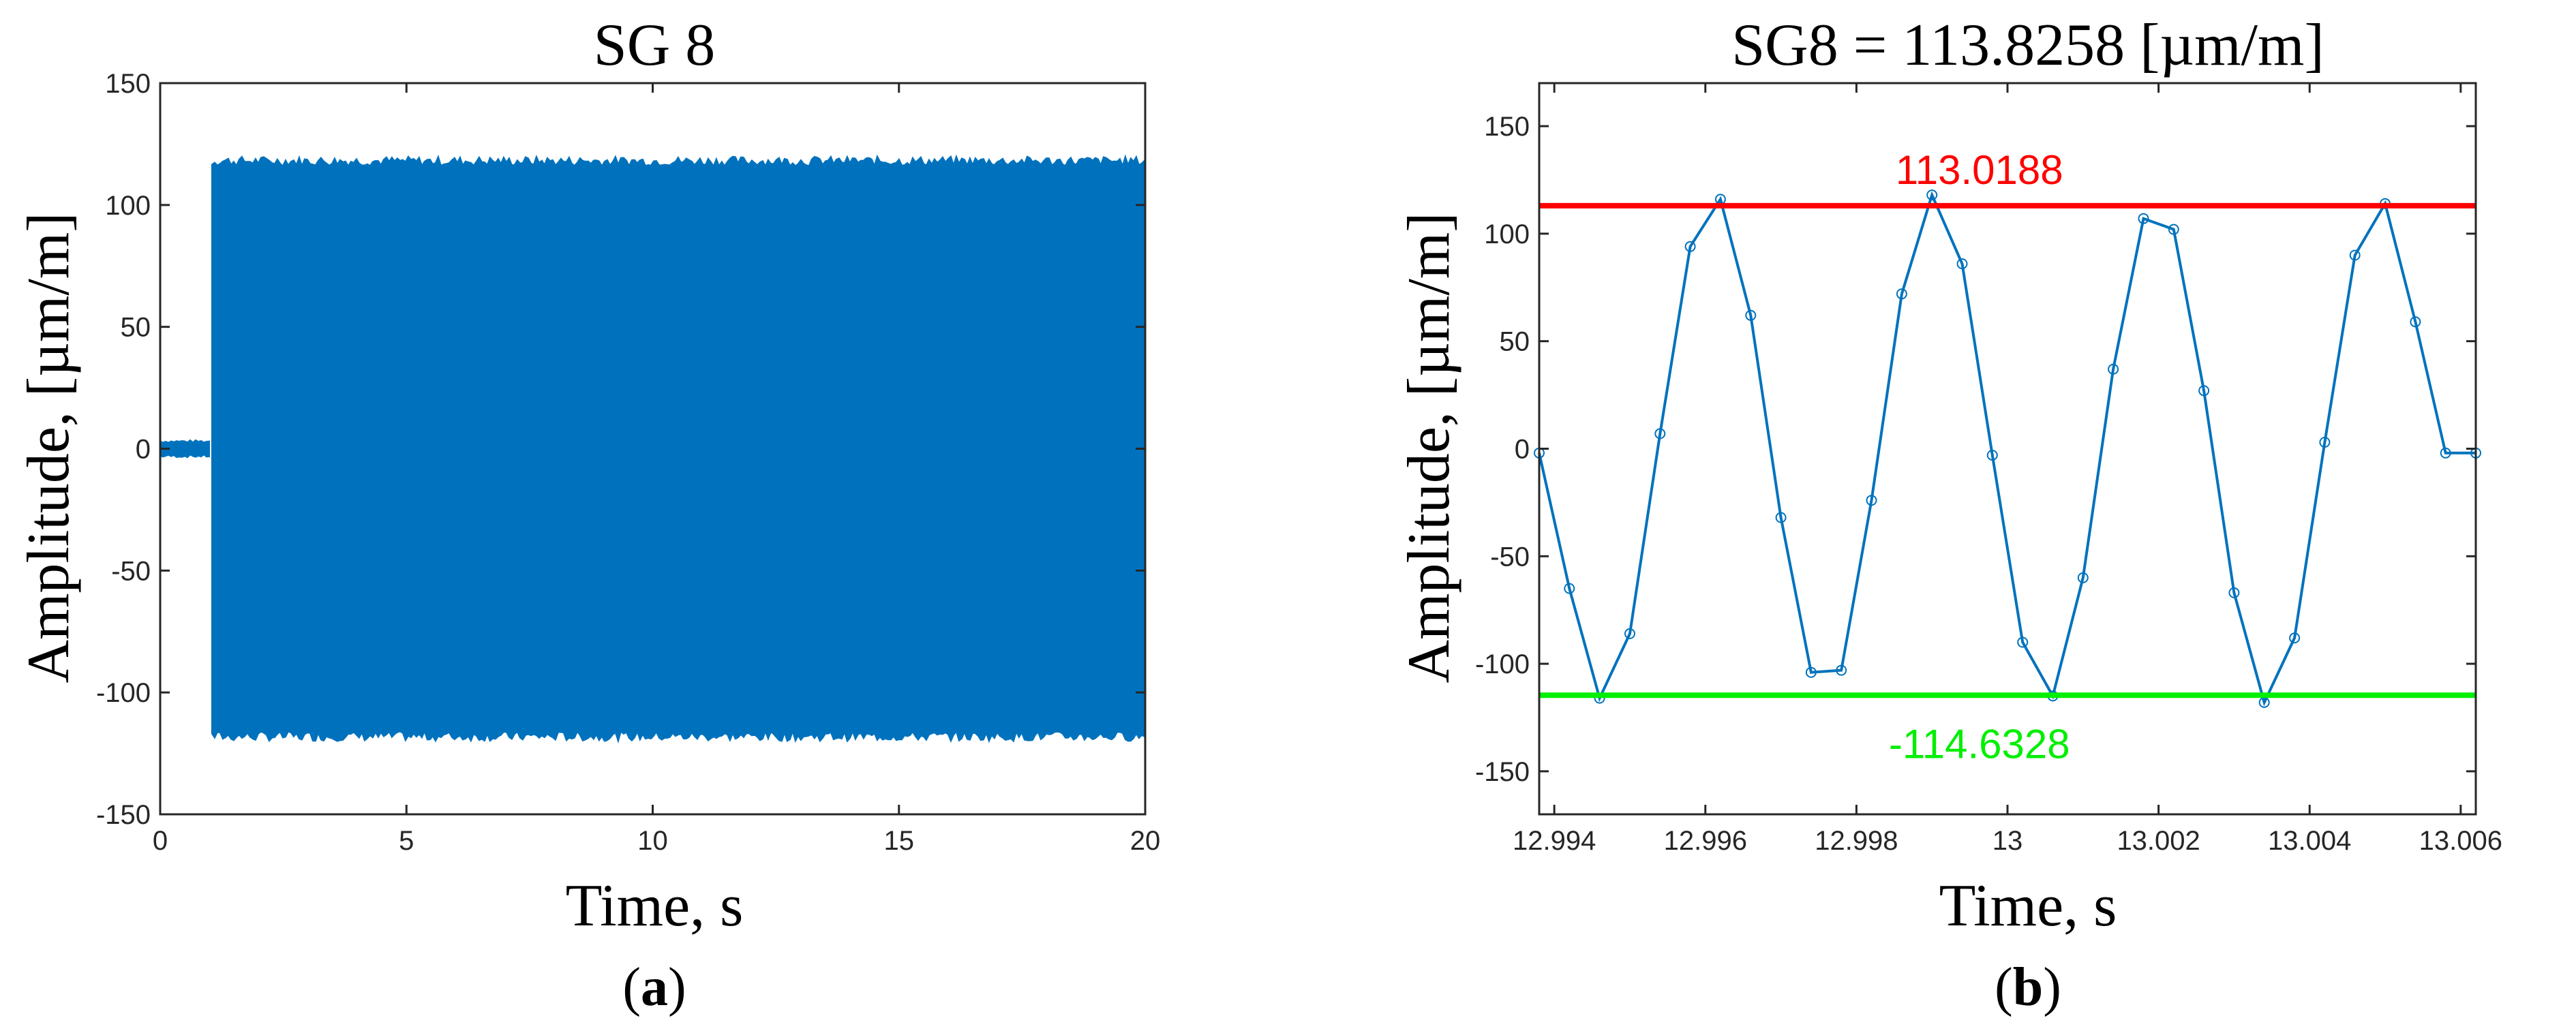 The width and height of the screenshot is (2576, 1031). I want to click on chart-b-x-tick-label: 13, so click(2007, 841).